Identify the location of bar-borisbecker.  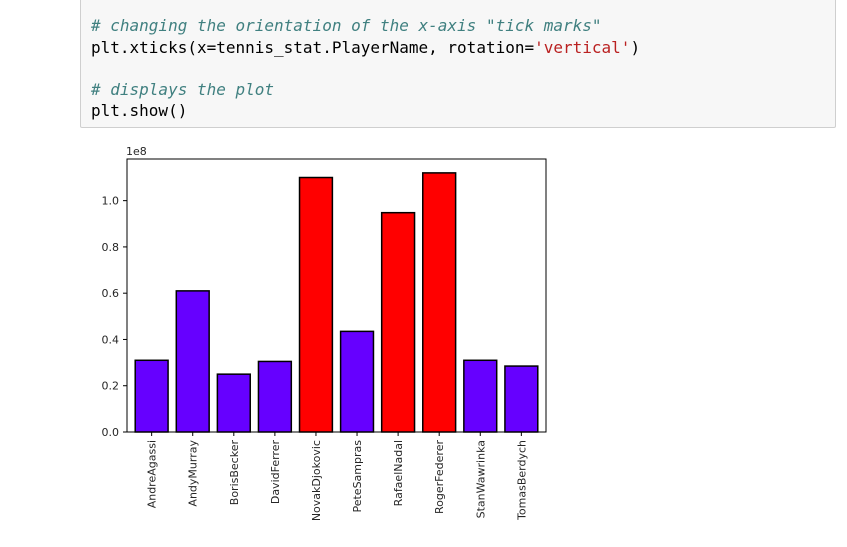
(233, 403).